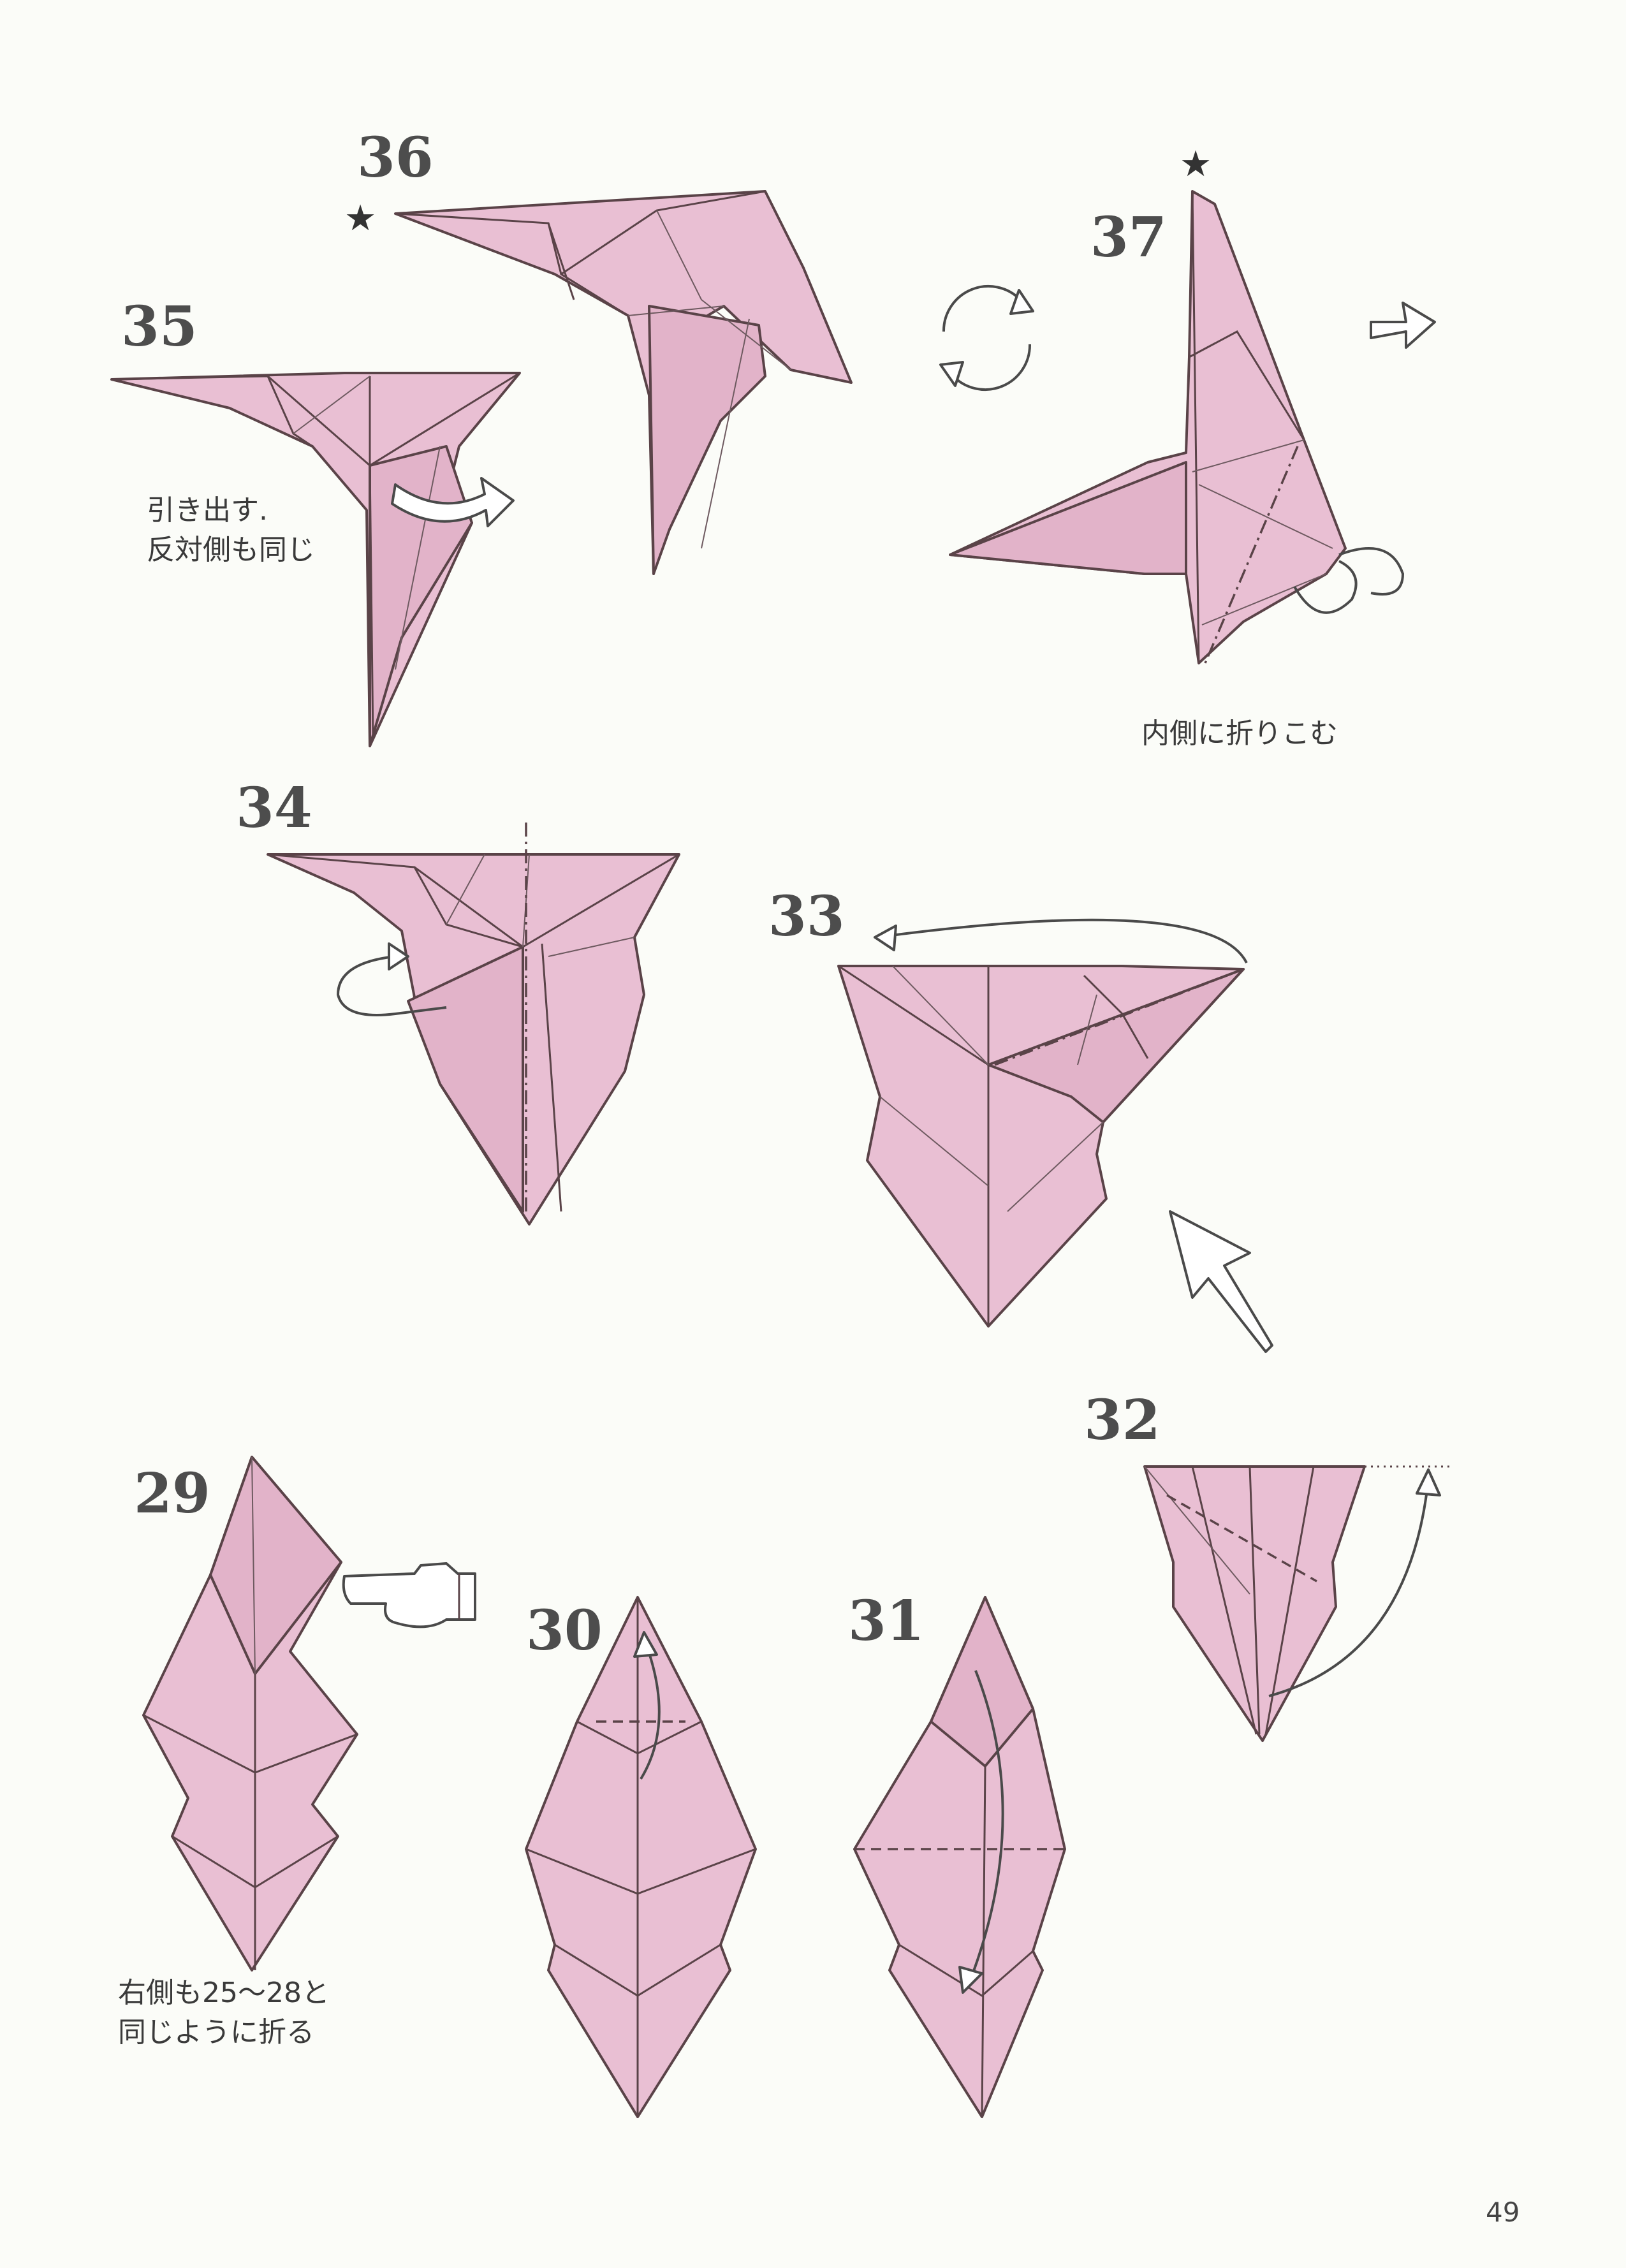 This screenshot has height=2268, width=1626. Describe the element at coordinates (1299, 1603) in the screenshot. I see `step-32-figure` at that location.